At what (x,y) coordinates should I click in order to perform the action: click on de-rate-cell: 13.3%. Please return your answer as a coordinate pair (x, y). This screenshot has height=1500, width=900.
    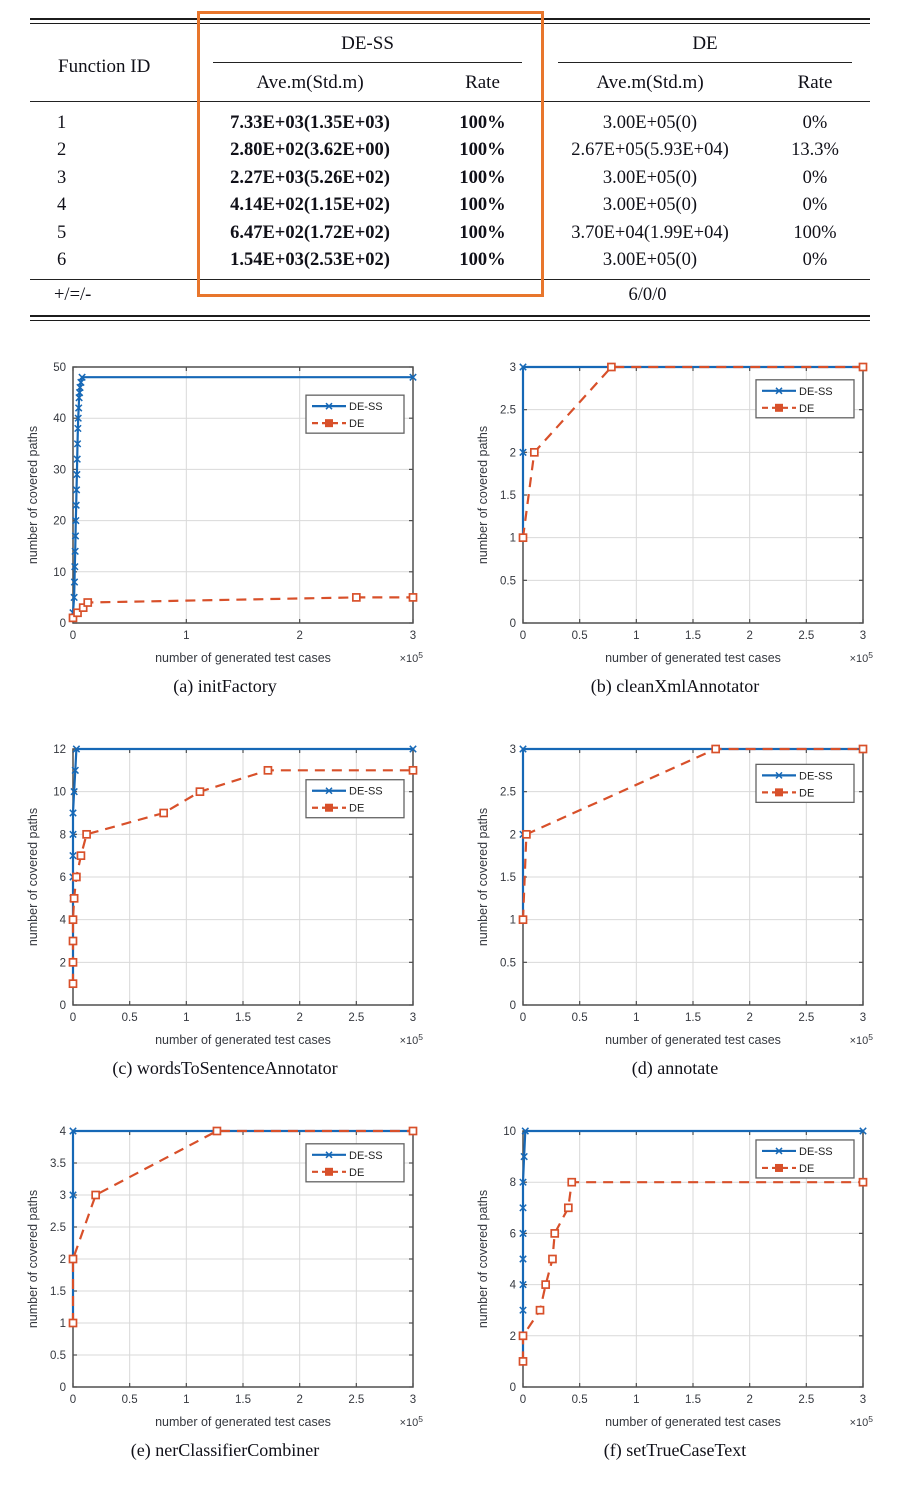
    Looking at the image, I should click on (815, 150).